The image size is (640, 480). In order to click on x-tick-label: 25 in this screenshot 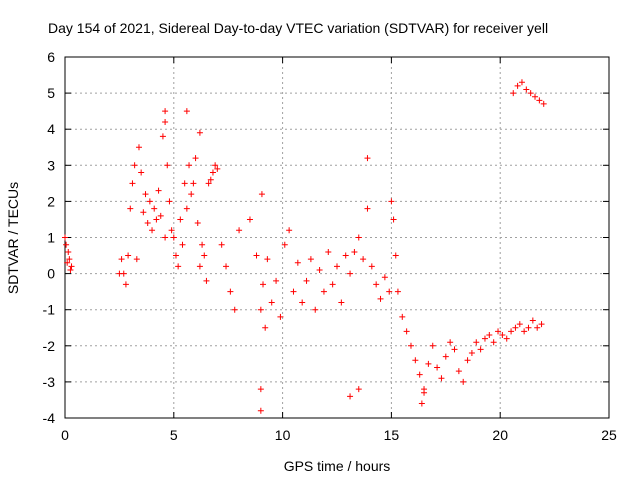, I will do `click(609, 435)`.